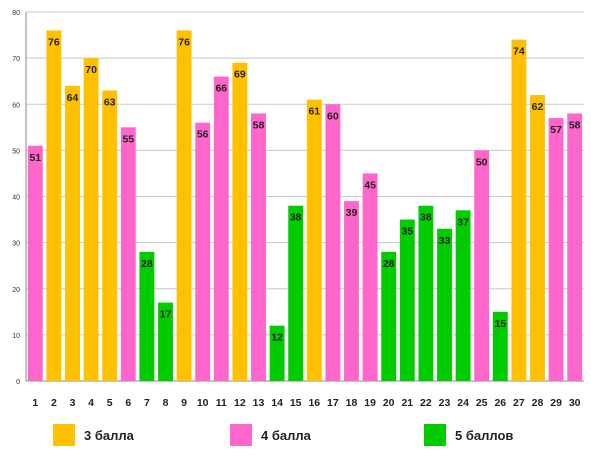 The width and height of the screenshot is (591, 459). What do you see at coordinates (166, 403) in the screenshot?
I see `x-tick-label: 8` at bounding box center [166, 403].